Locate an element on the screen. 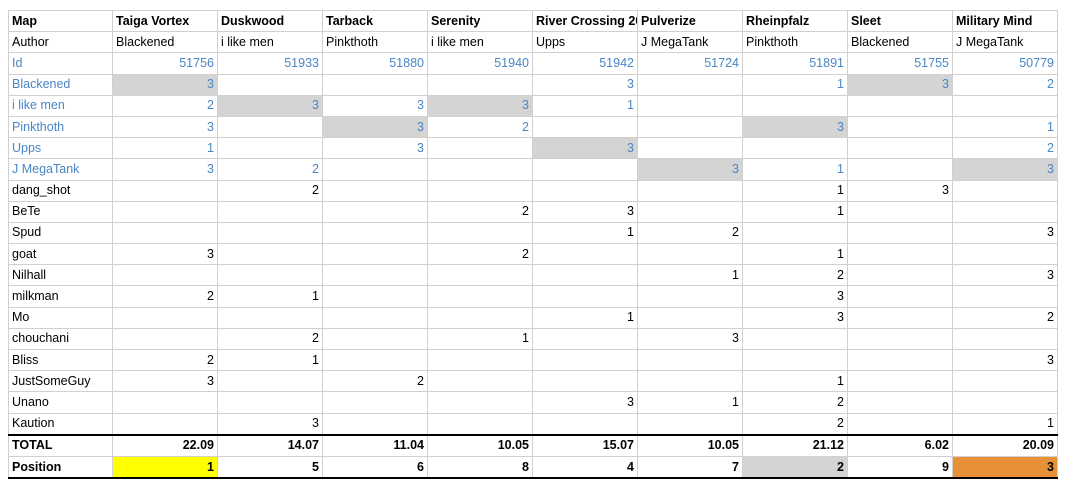 The image size is (1067, 479). total-score-cell: 11.04 is located at coordinates (375, 445).